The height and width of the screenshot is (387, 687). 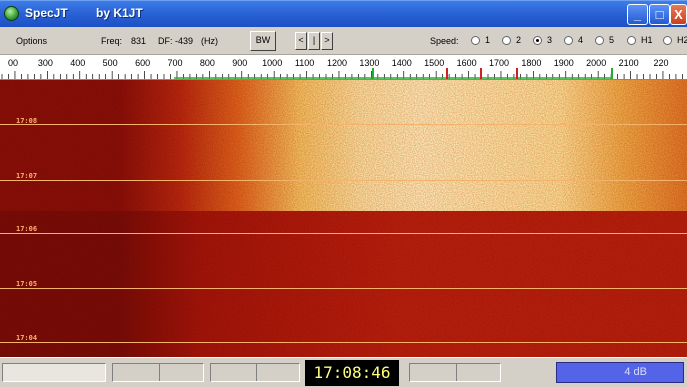 I want to click on ruler-label: 1200, so click(x=337, y=63).